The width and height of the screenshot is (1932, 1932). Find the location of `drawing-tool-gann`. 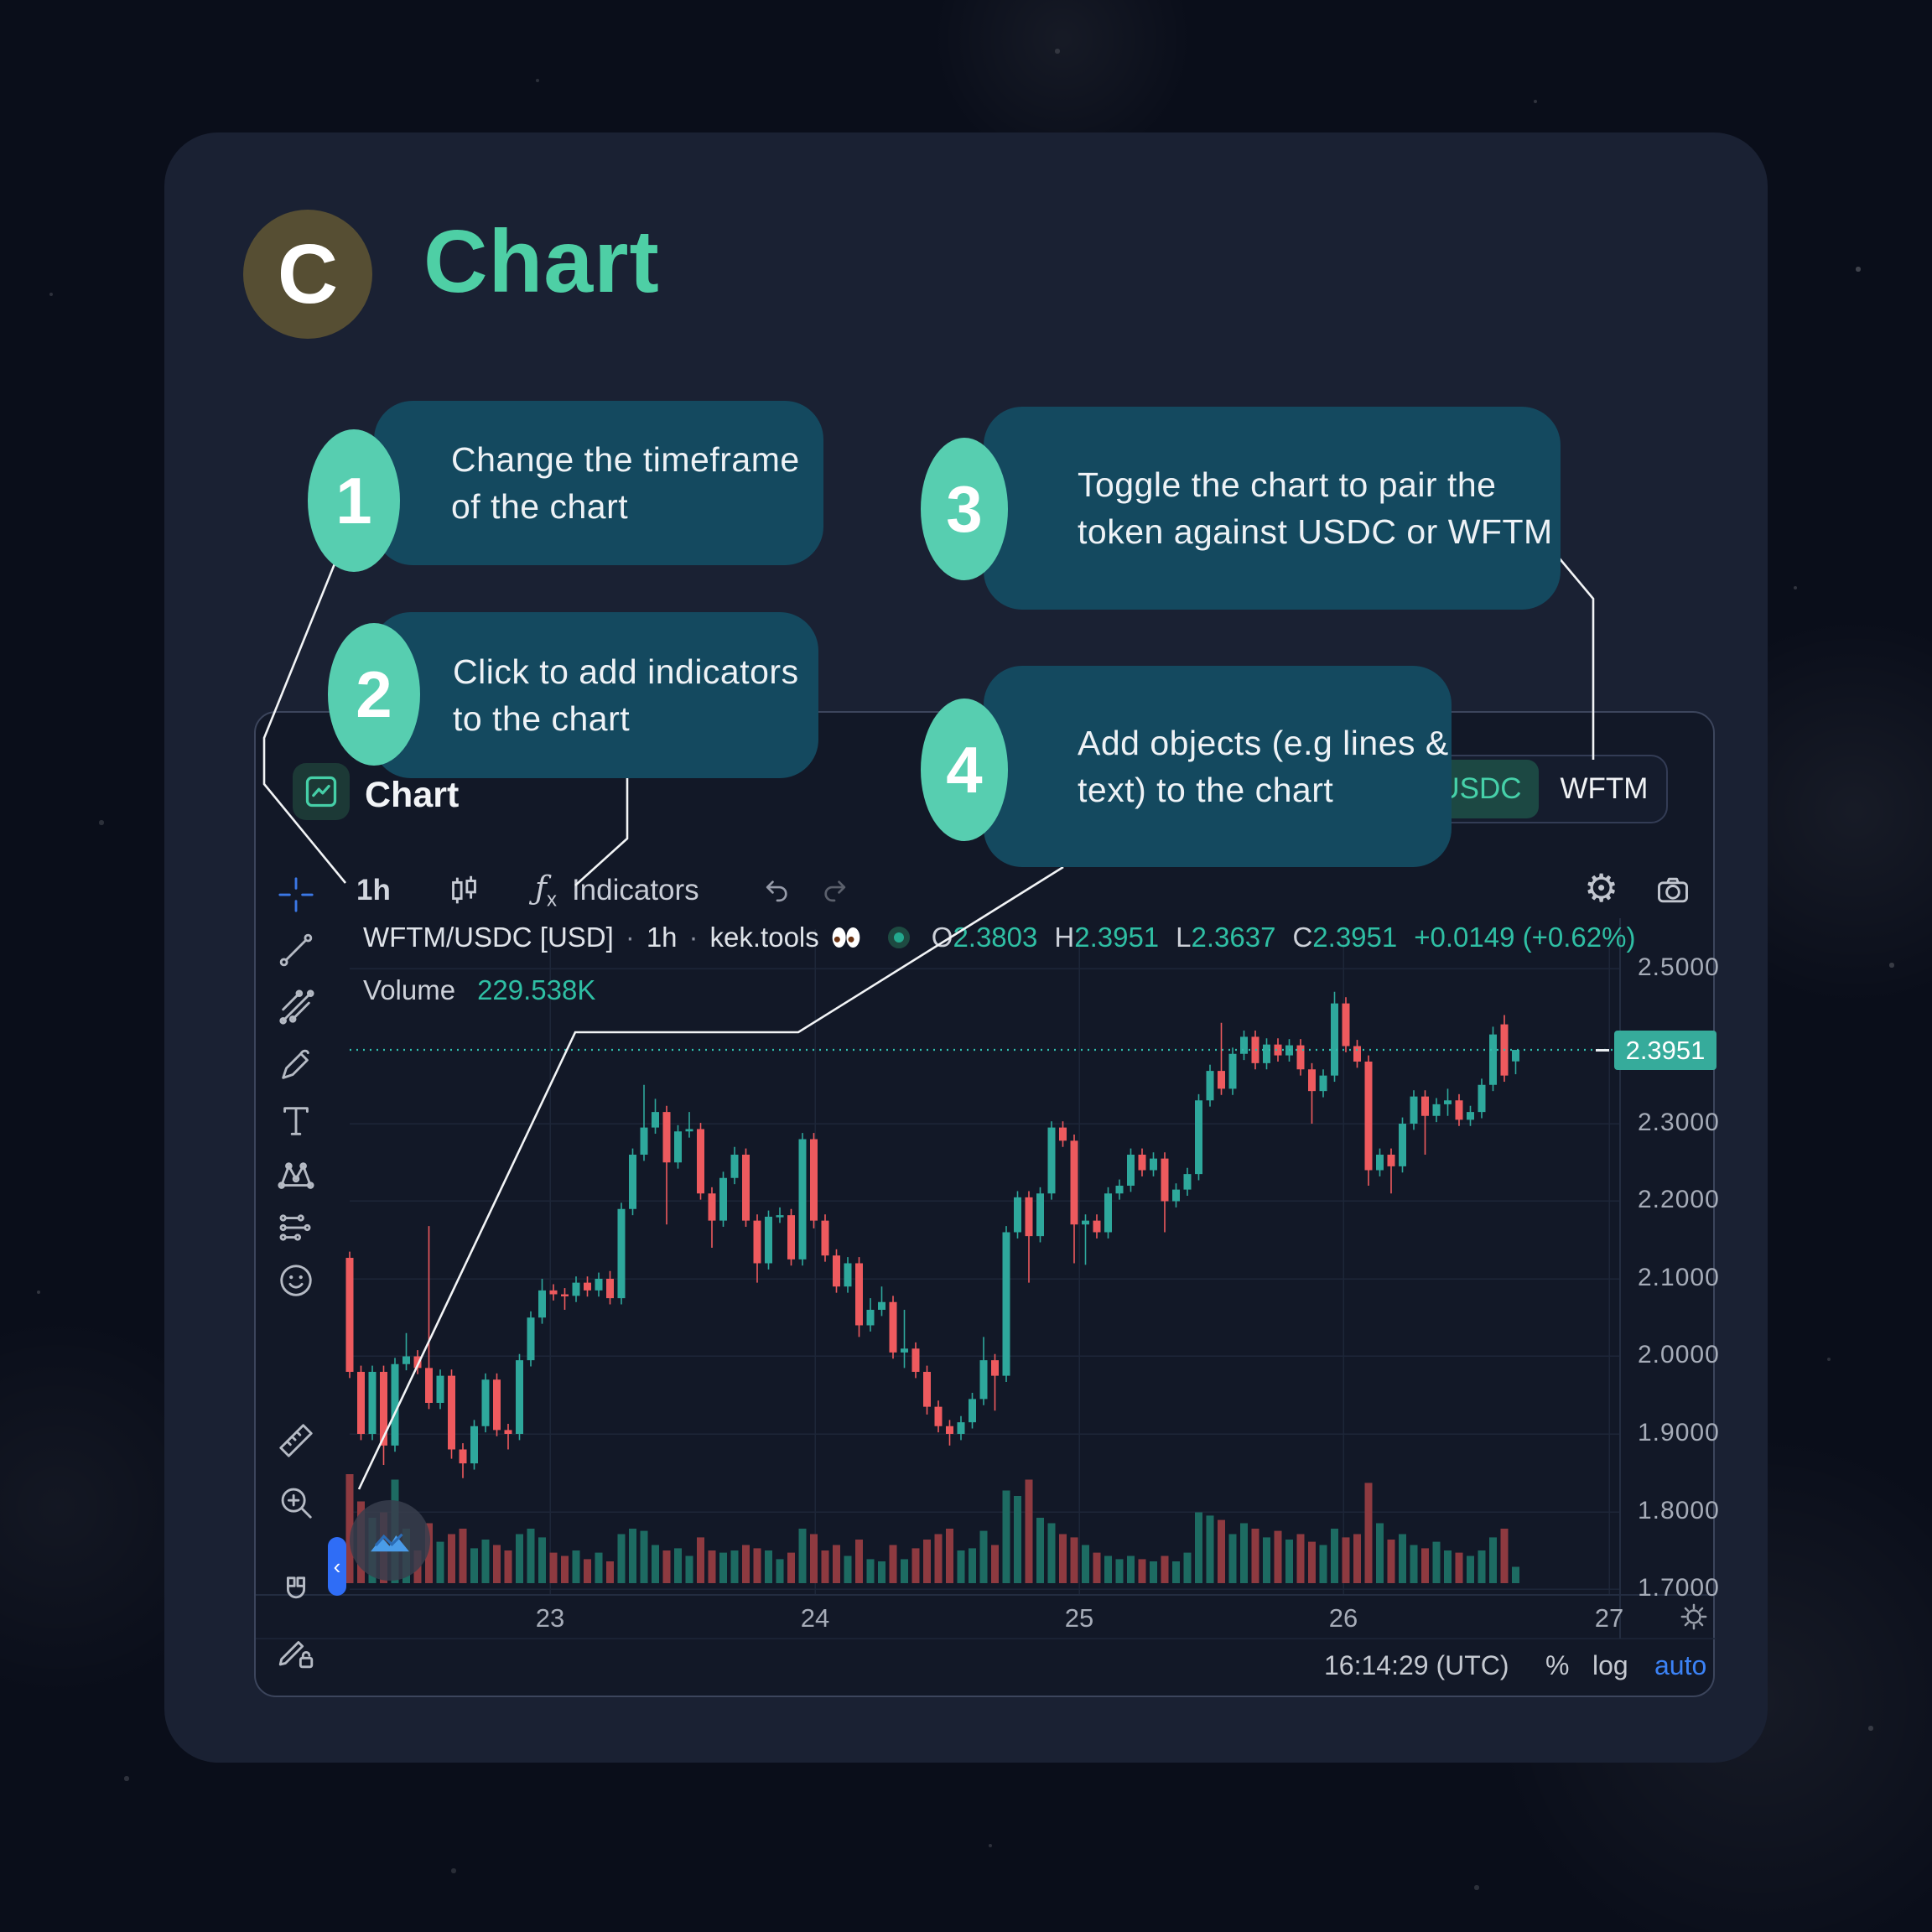

drawing-tool-gann is located at coordinates (296, 1006).